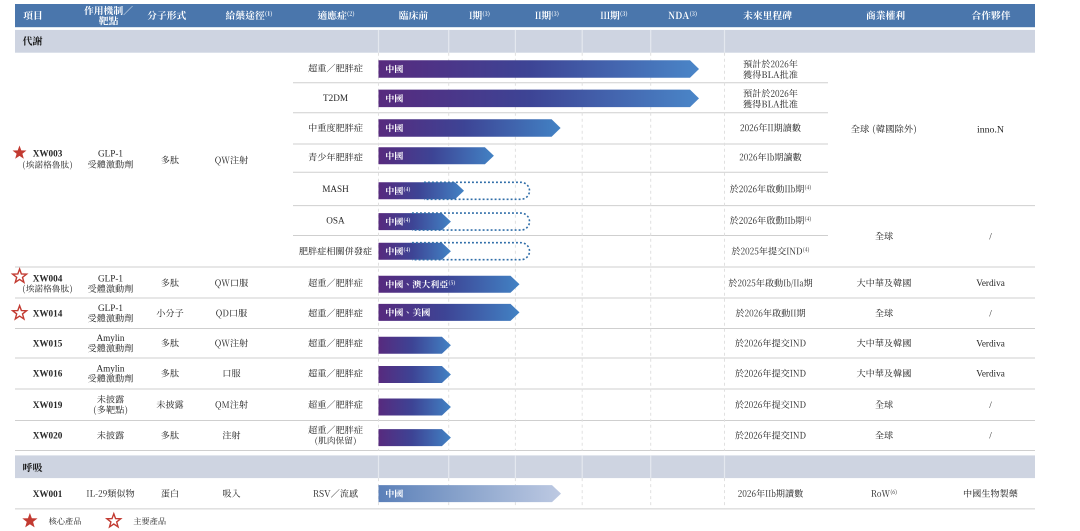 The width and height of the screenshot is (1080, 531). Describe the element at coordinates (48, 343) in the screenshot. I see `svg-text: XW015` at that location.